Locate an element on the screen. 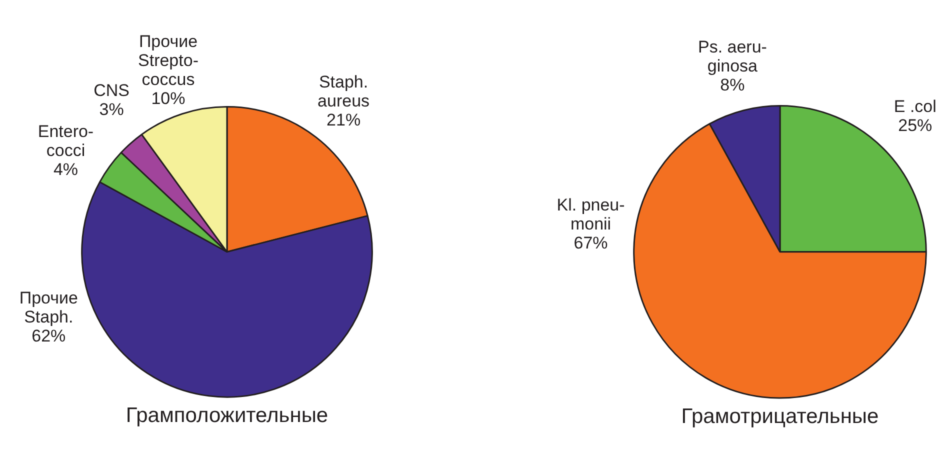  slice-label: Прочие Strepto- coccus is located at coordinates (168, 61).